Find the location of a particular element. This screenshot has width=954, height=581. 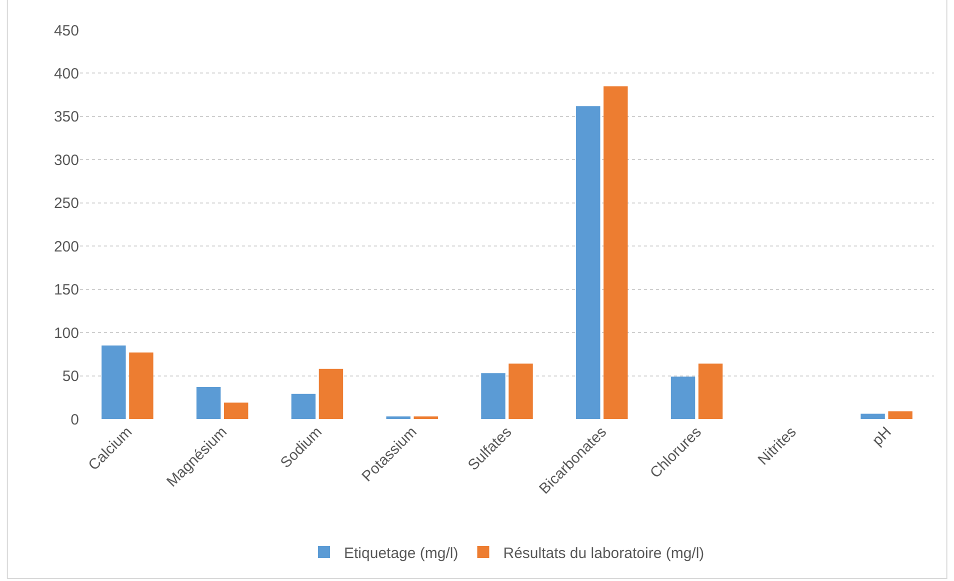

y-tick-label: 300 is located at coordinates (66, 160).